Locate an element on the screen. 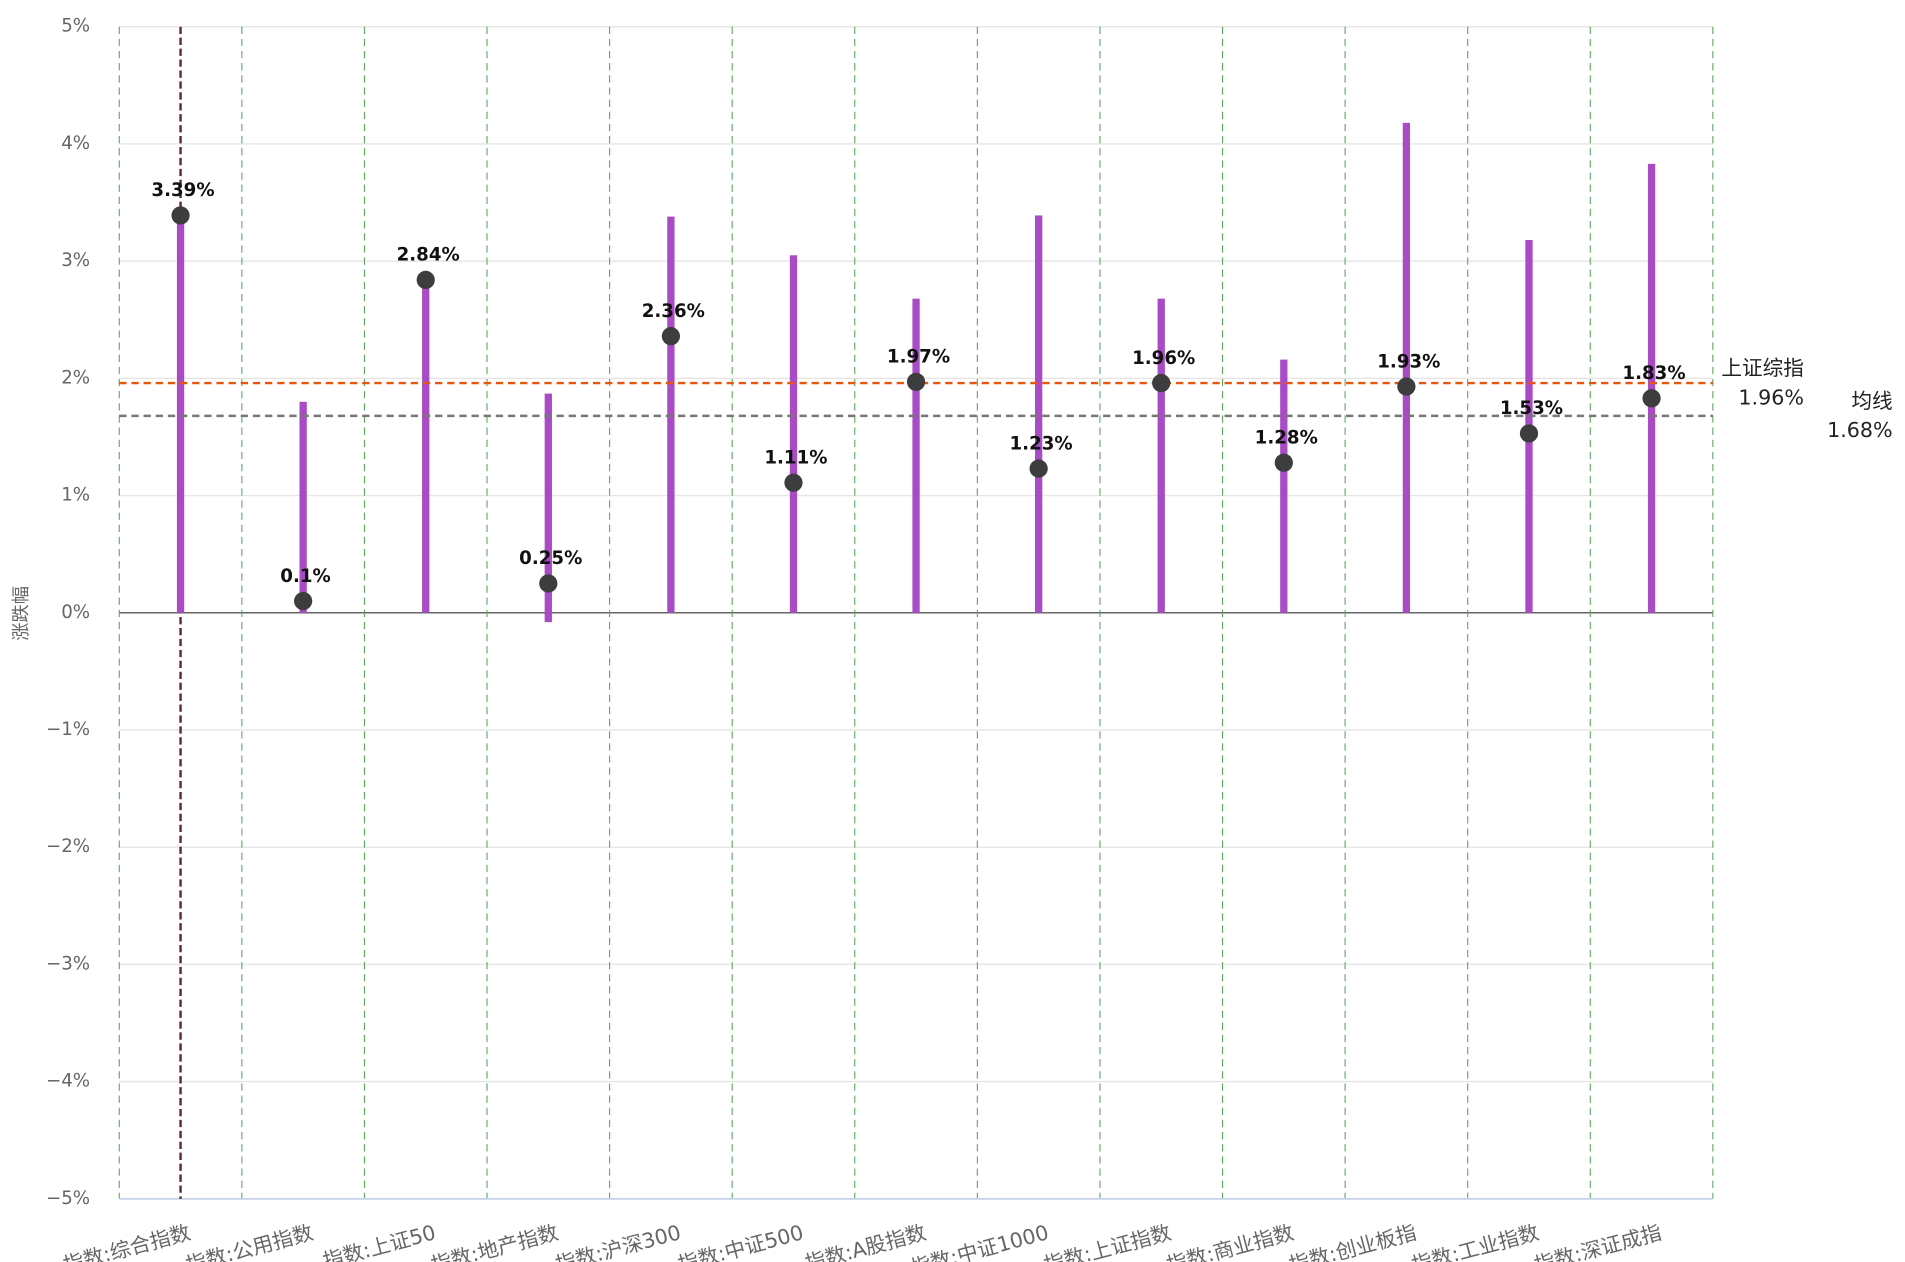 The image size is (1905, 1262). x-tick-label: 指数:中证500 is located at coordinates (740, 1241).